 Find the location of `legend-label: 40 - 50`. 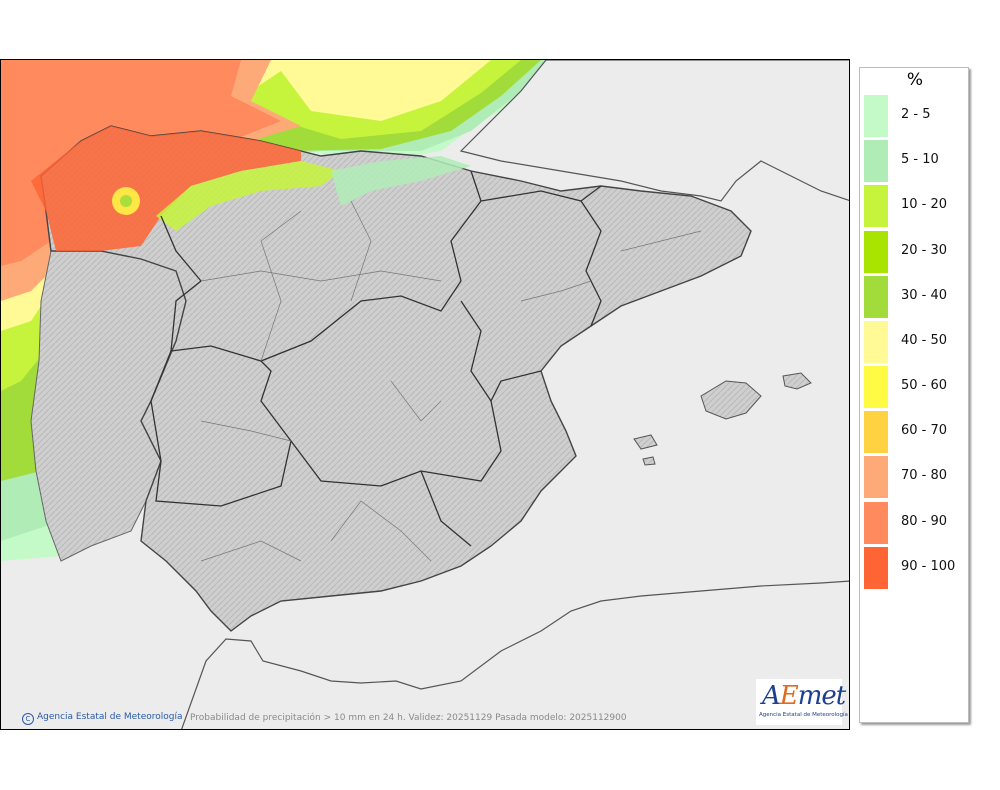

legend-label: 40 - 50 is located at coordinates (924, 340).